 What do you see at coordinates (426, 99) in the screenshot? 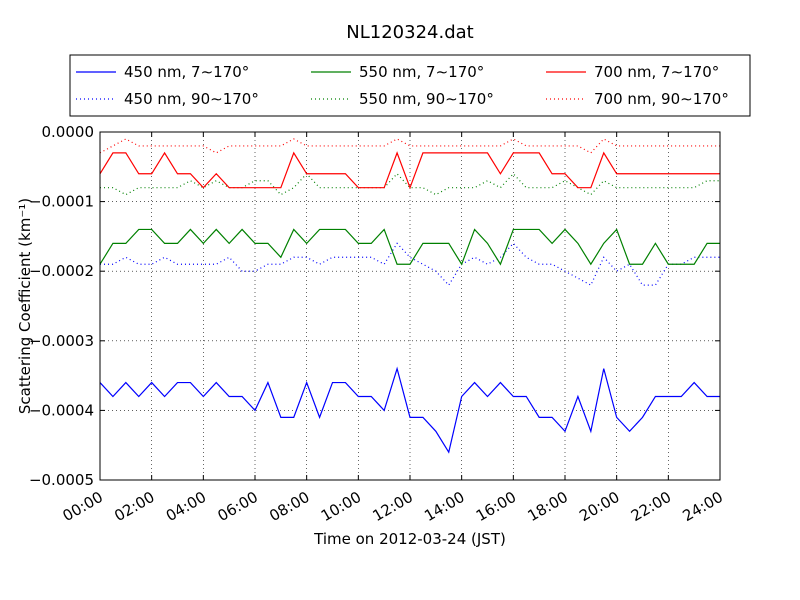
I see `legend-label: 550 nm, 90∼170°` at bounding box center [426, 99].